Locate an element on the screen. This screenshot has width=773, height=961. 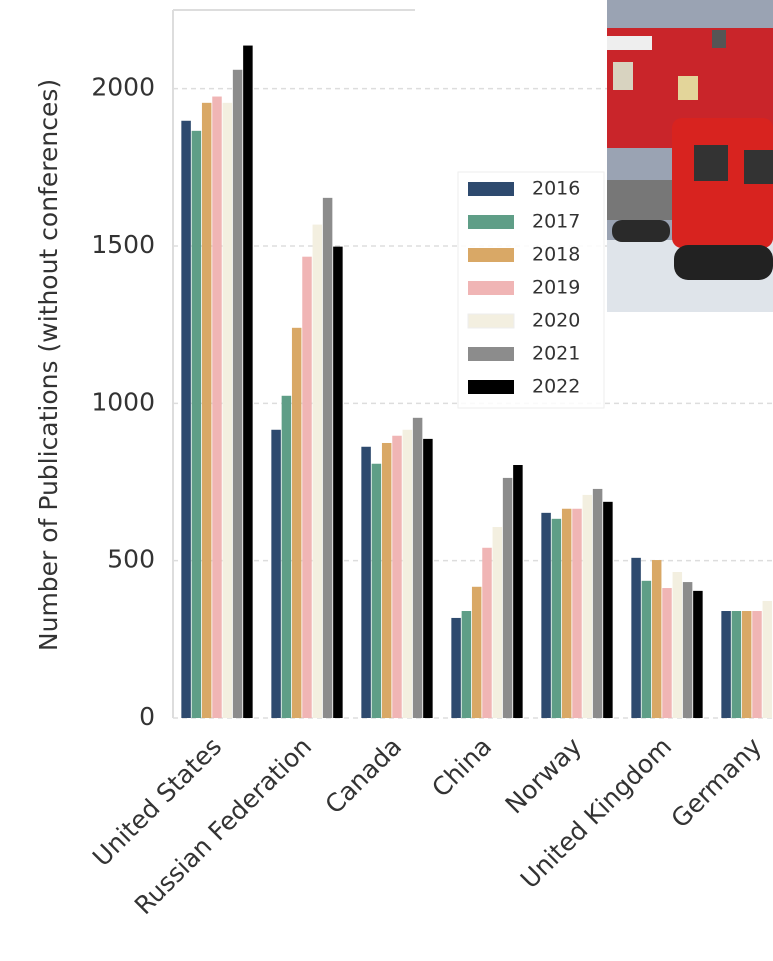
legend-label: 2021 is located at coordinates (556, 354).